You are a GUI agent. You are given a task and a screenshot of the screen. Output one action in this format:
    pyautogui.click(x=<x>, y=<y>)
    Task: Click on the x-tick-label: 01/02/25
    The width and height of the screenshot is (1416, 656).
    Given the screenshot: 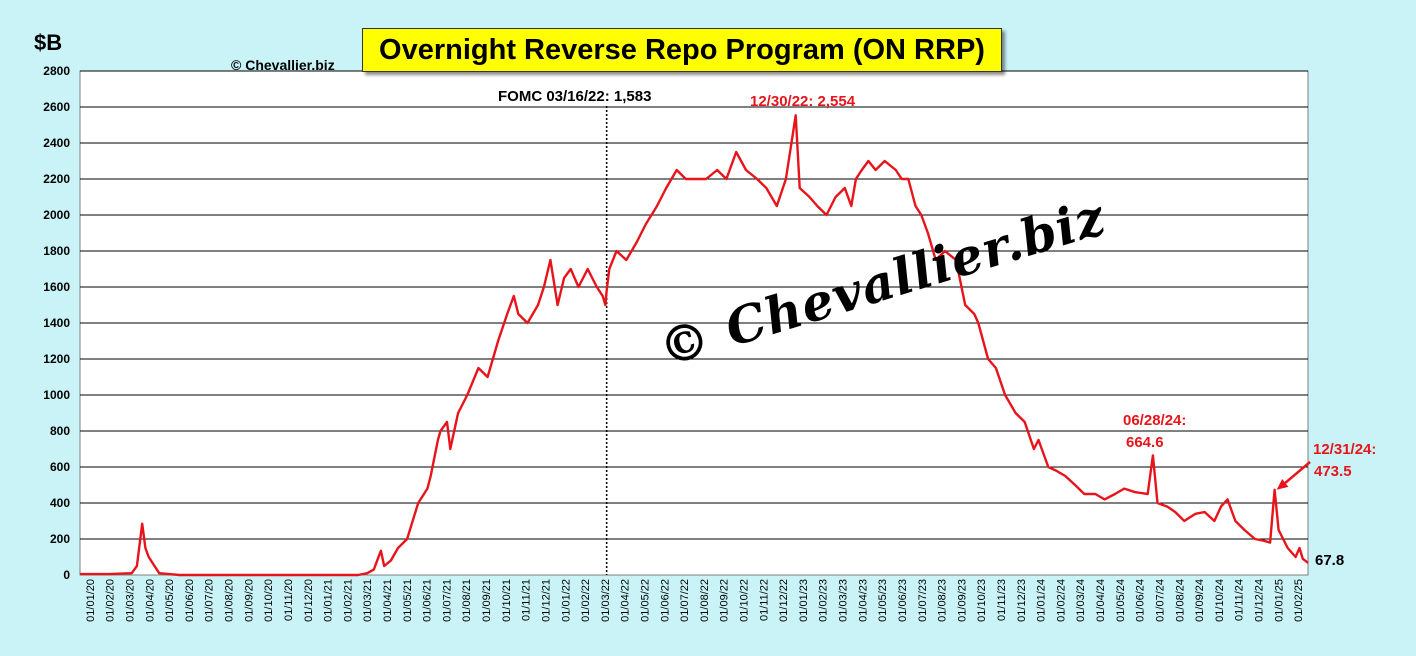 What is the action you would take?
    pyautogui.click(x=1299, y=600)
    